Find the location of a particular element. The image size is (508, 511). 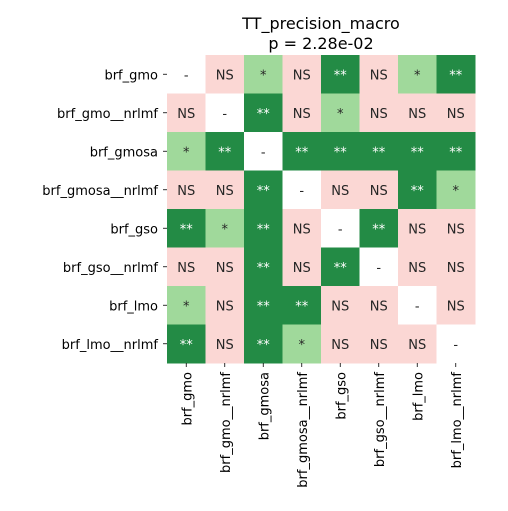

cell-label-r7-c5: NS is located at coordinates (379, 345).